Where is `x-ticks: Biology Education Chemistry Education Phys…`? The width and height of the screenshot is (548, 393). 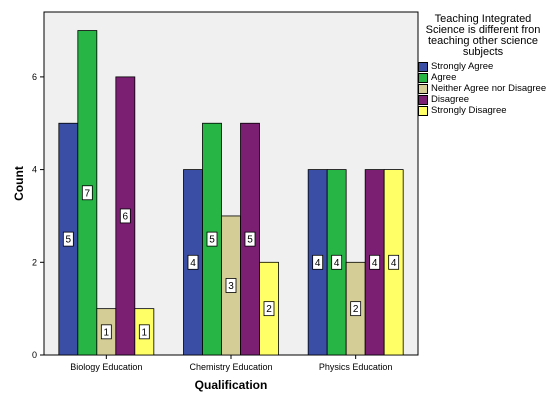
x-ticks: Biology Education Chemistry Education Phys… is located at coordinates (231, 363).